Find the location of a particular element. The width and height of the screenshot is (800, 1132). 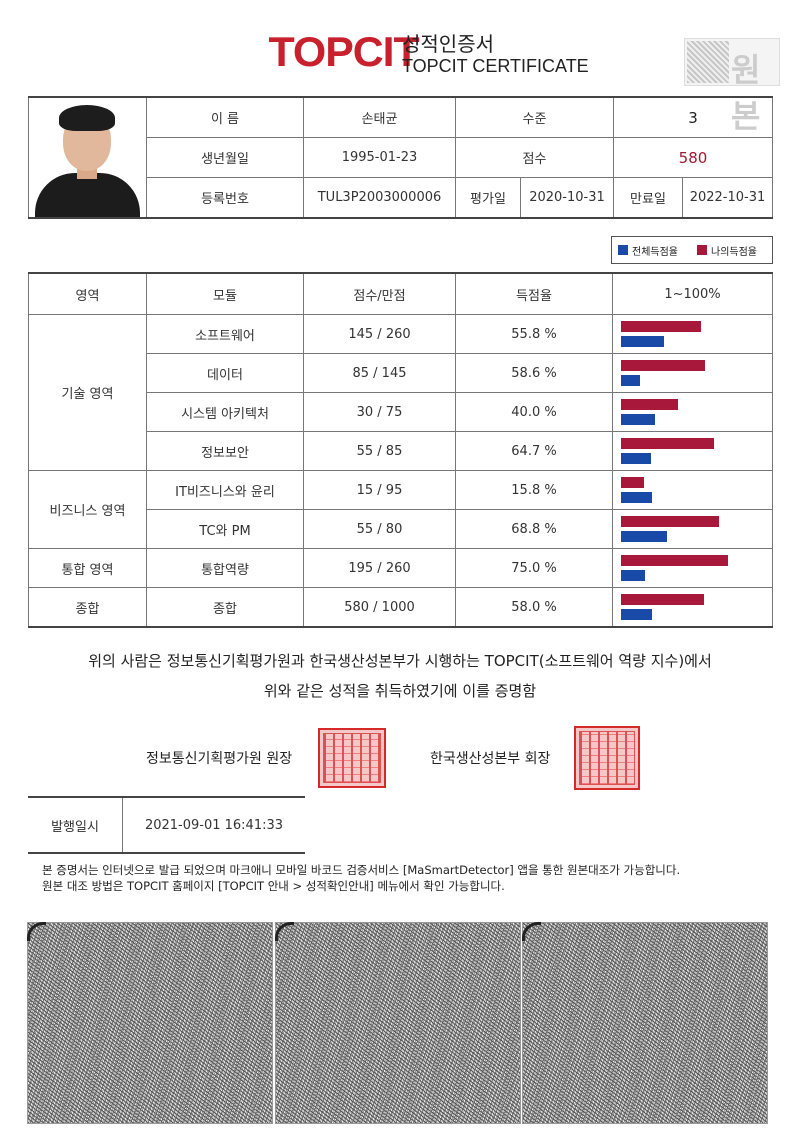

birth-value: 1995-01-23 is located at coordinates (379, 157).